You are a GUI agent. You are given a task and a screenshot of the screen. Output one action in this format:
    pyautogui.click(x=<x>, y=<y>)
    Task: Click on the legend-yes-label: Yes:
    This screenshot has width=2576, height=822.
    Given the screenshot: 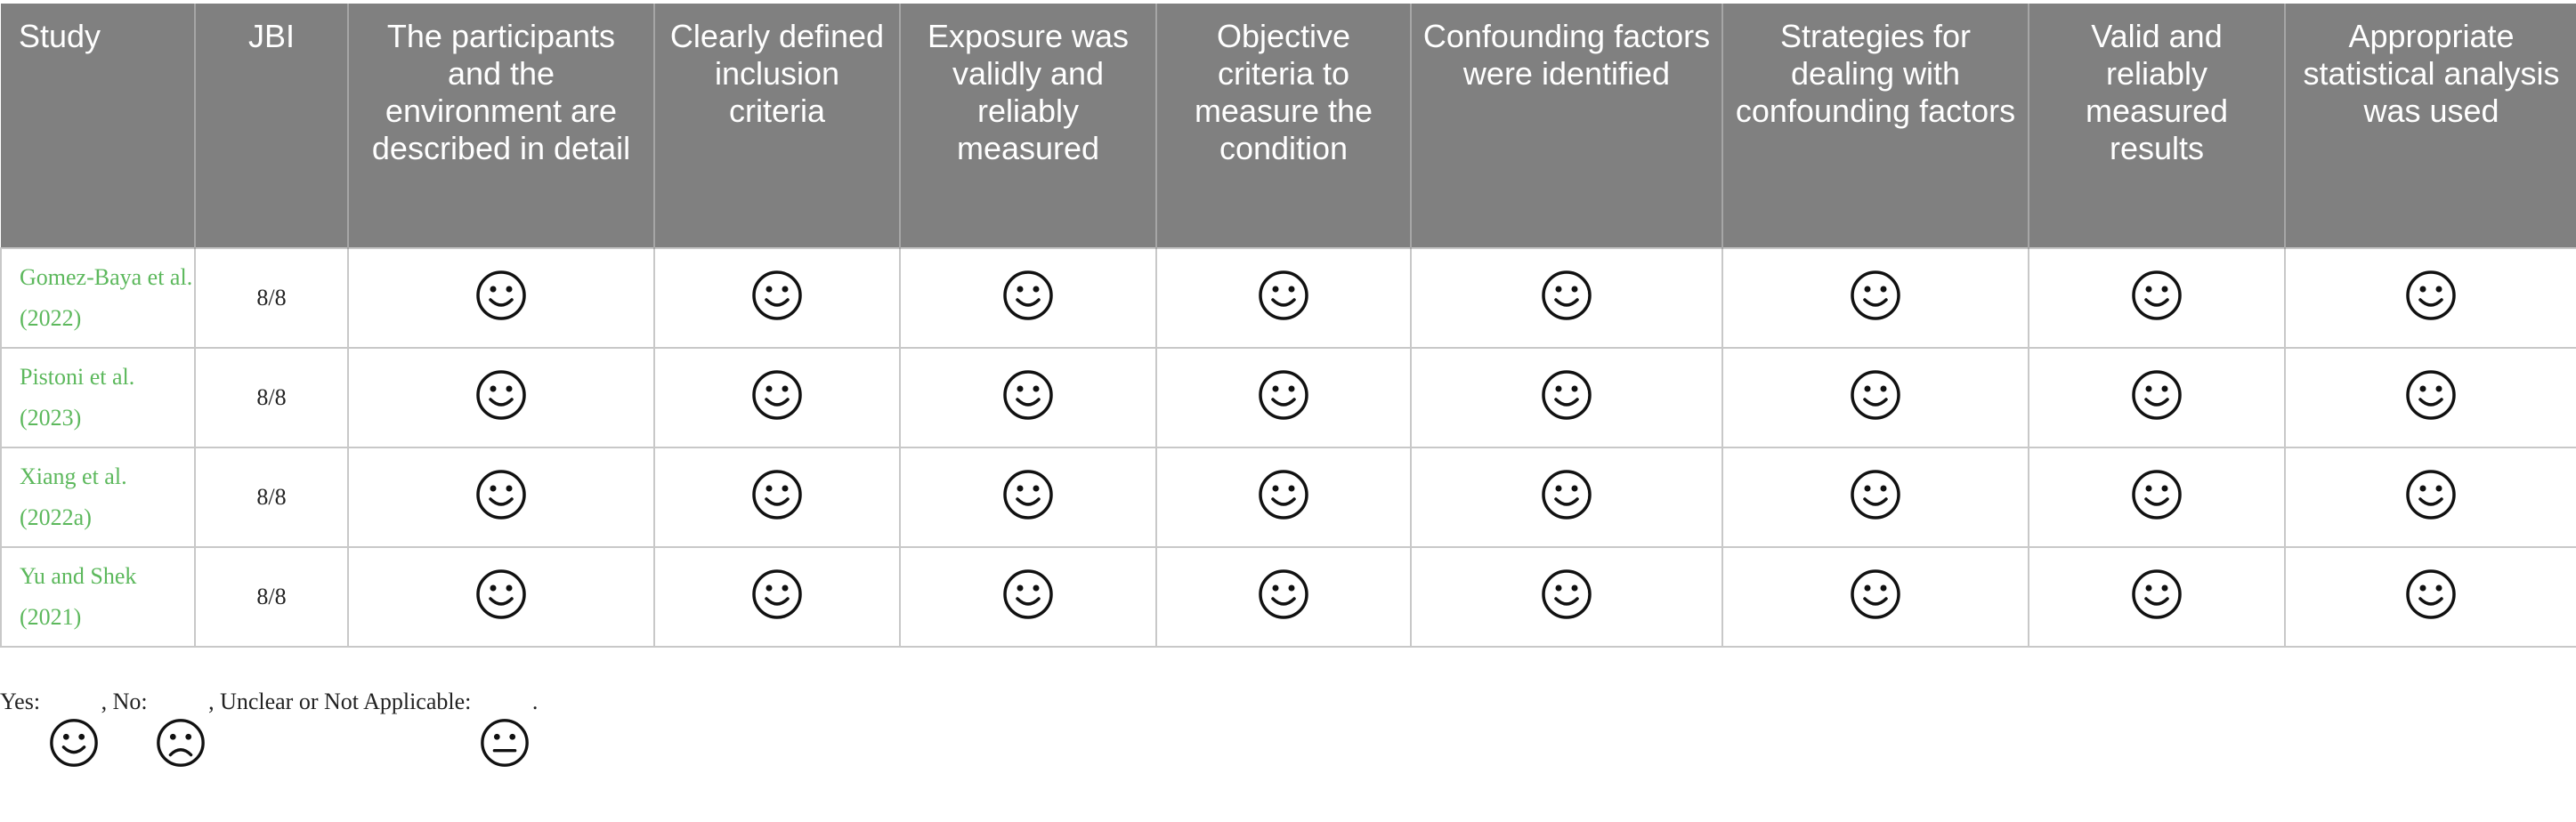 What is the action you would take?
    pyautogui.click(x=23, y=701)
    